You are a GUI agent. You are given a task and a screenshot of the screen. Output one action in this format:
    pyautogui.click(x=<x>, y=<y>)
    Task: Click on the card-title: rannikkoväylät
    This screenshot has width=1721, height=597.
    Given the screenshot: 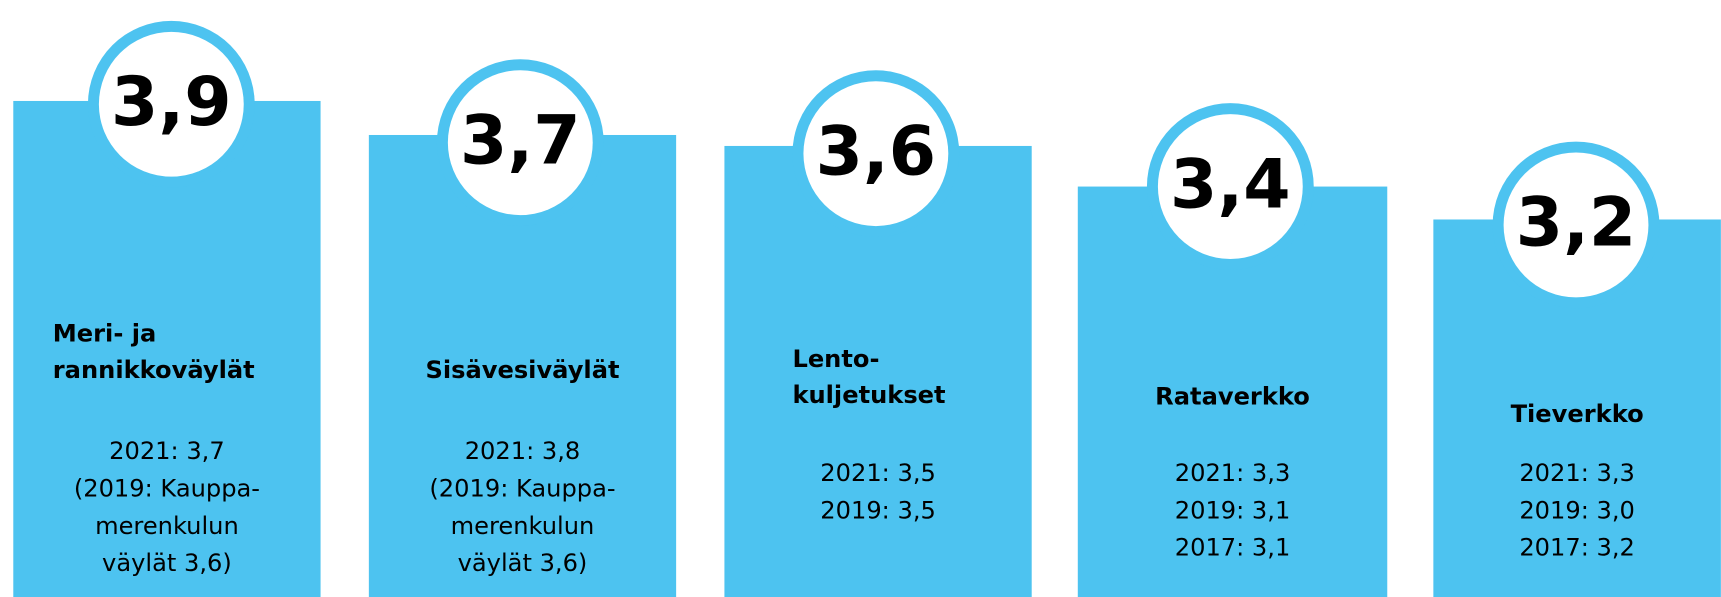 What is the action you would take?
    pyautogui.click(x=154, y=370)
    